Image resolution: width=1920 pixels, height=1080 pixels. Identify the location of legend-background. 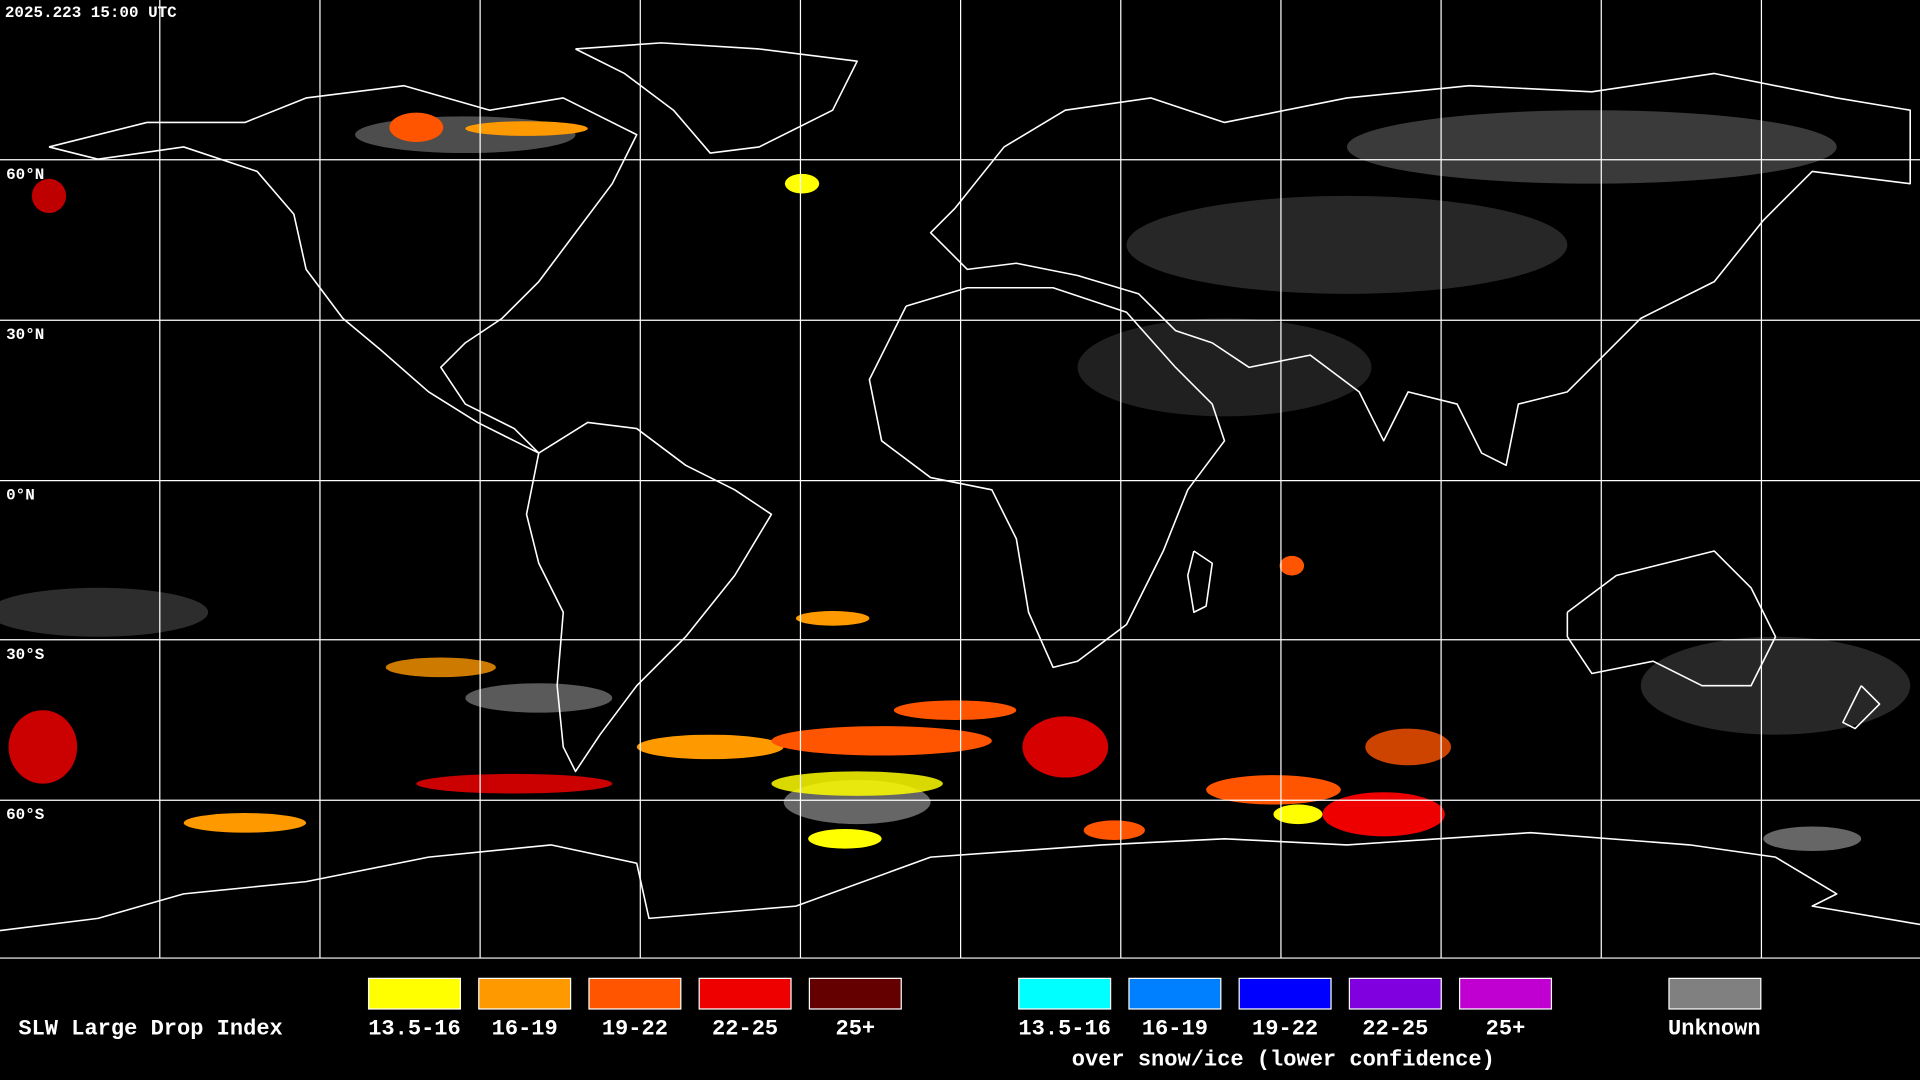
(960, 1019).